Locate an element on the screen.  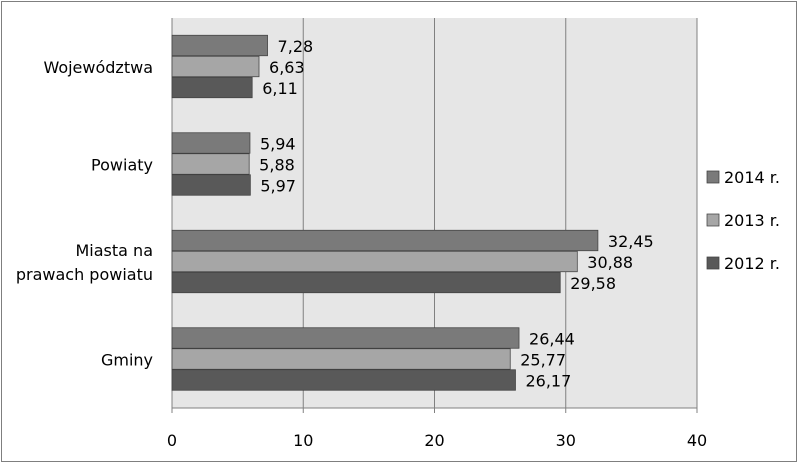
data-label: 6,11 is located at coordinates (280, 88).